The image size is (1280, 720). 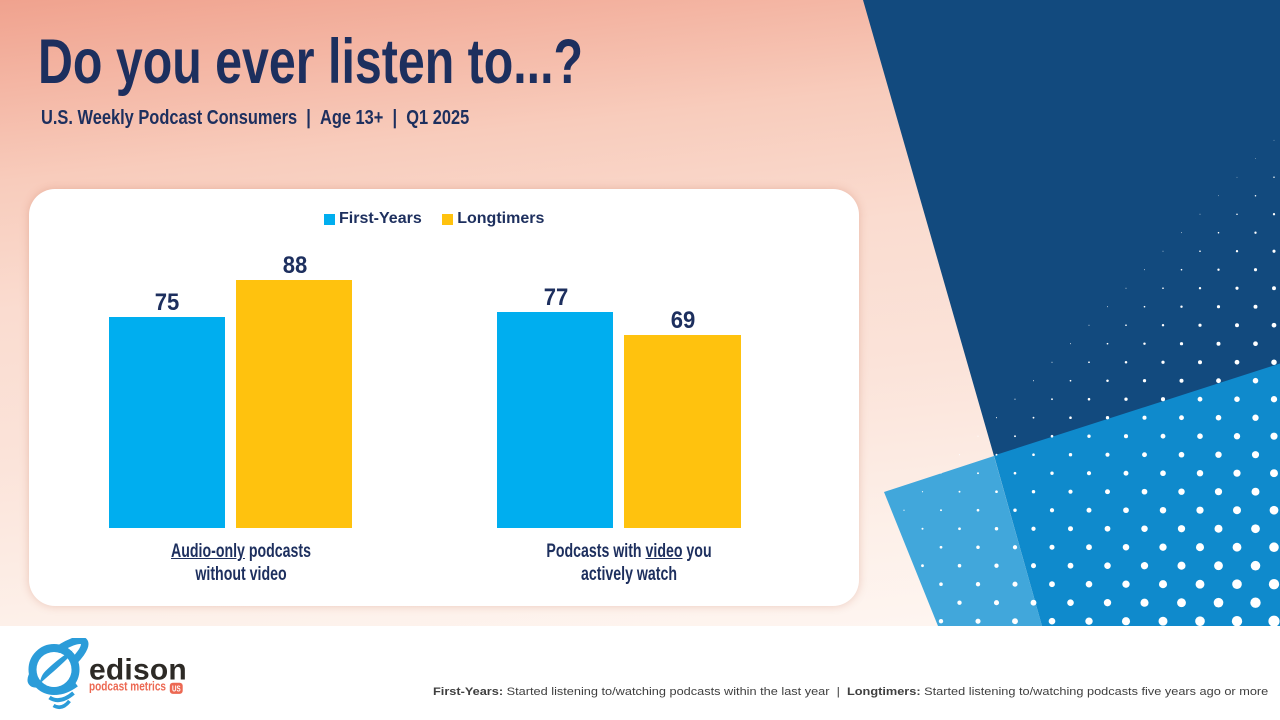 What do you see at coordinates (176, 689) in the screenshot?
I see `svg-text: US` at bounding box center [176, 689].